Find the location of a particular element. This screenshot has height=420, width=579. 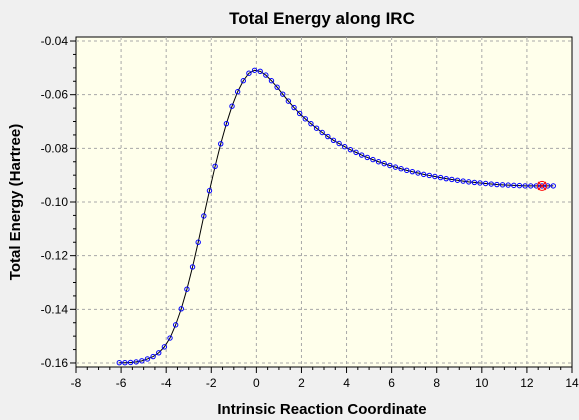

current-point-marker is located at coordinates (542, 185).